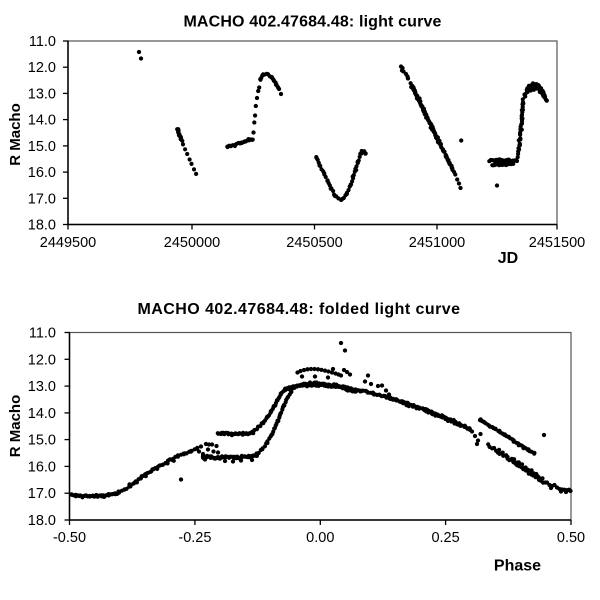 The height and width of the screenshot is (600, 600). Describe the element at coordinates (312, 22) in the screenshot. I see `svg-text:MACHO 402.47684.48: light curv: MACHO 402.47684.48: light curve` at that location.